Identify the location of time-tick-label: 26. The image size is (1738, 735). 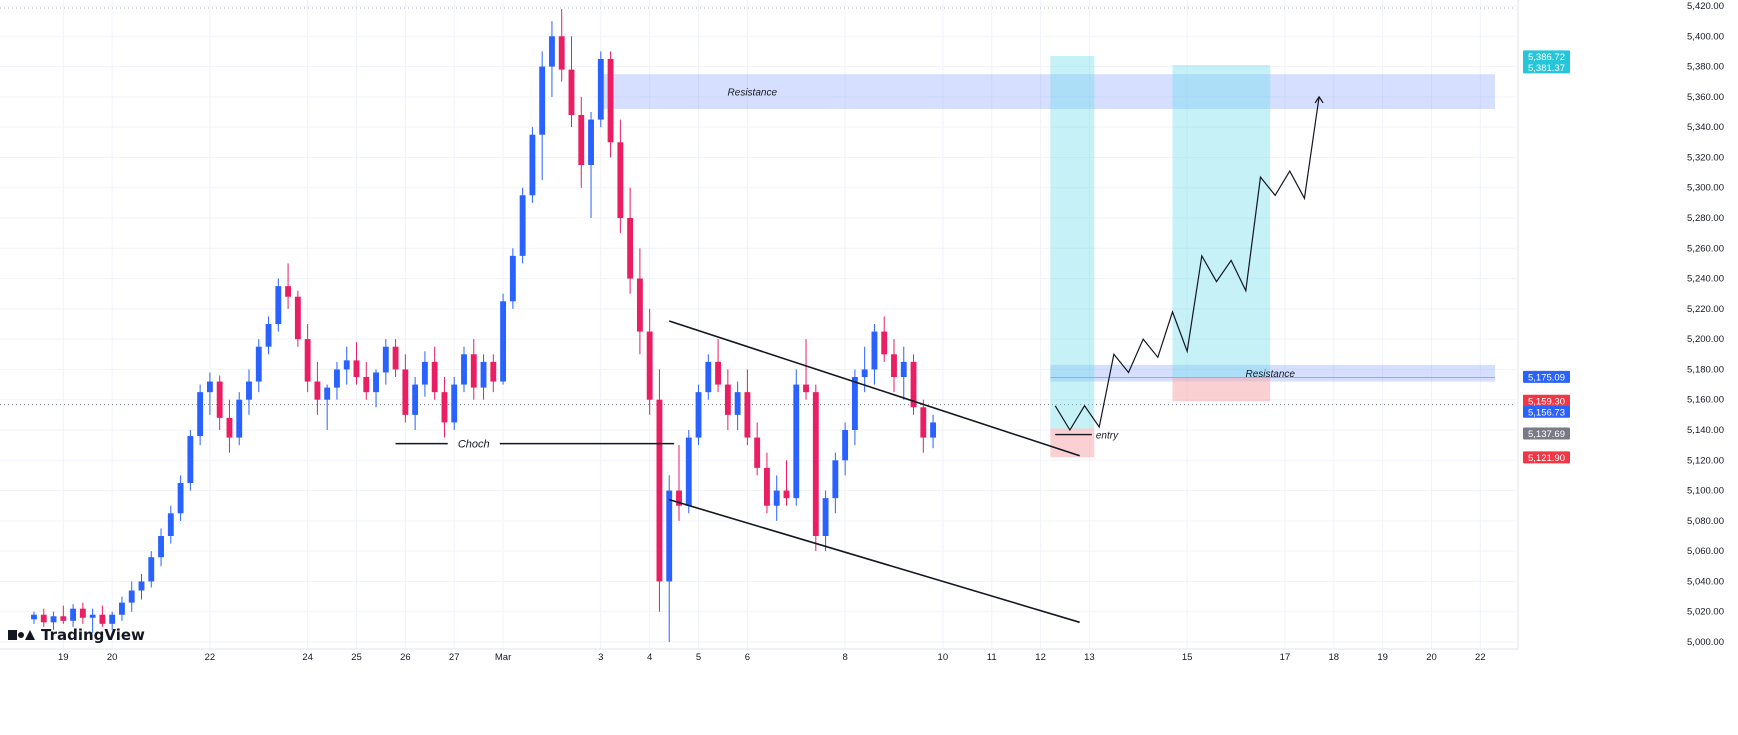
(405, 657).